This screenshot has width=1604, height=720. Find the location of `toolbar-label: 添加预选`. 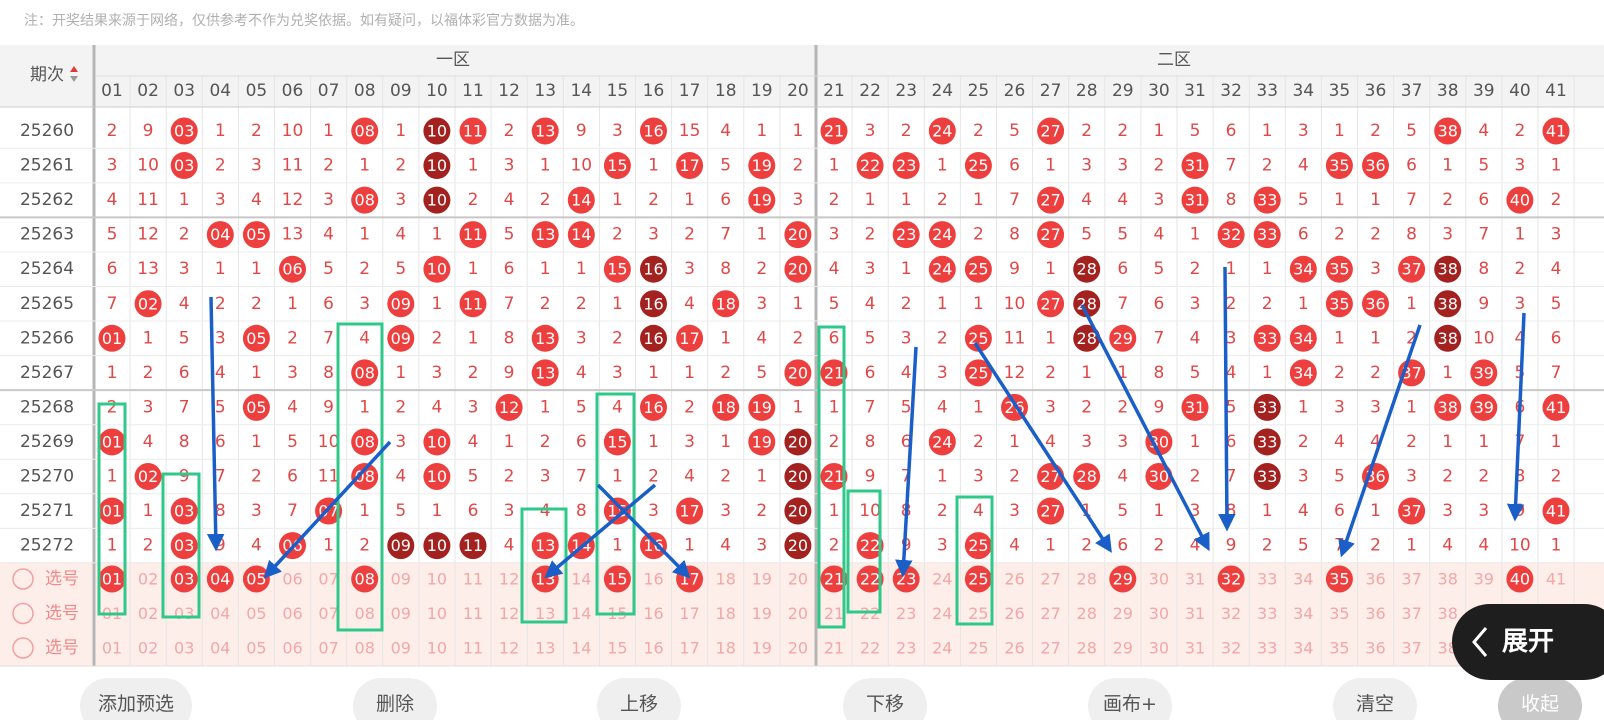

toolbar-label: 添加预选 is located at coordinates (136, 704).